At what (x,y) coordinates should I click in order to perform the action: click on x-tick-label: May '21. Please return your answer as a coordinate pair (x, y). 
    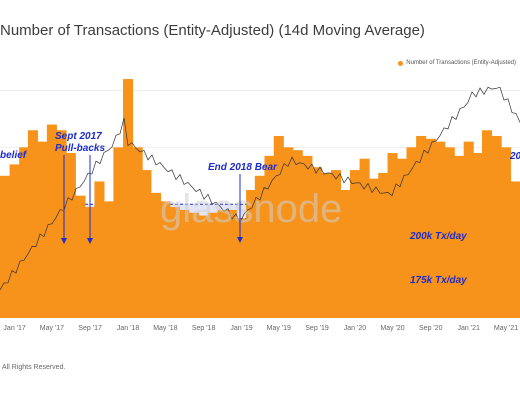
    Looking at the image, I should click on (506, 328).